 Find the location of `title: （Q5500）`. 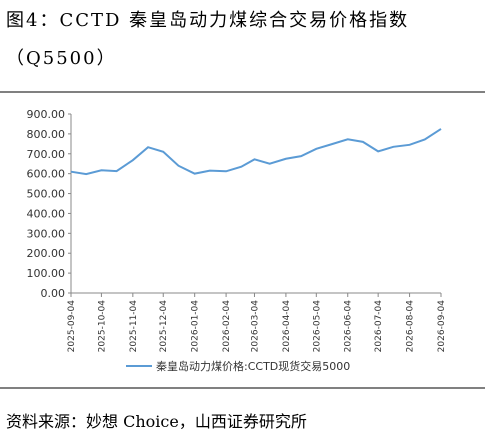

title: （Q5500） is located at coordinates (61, 58).